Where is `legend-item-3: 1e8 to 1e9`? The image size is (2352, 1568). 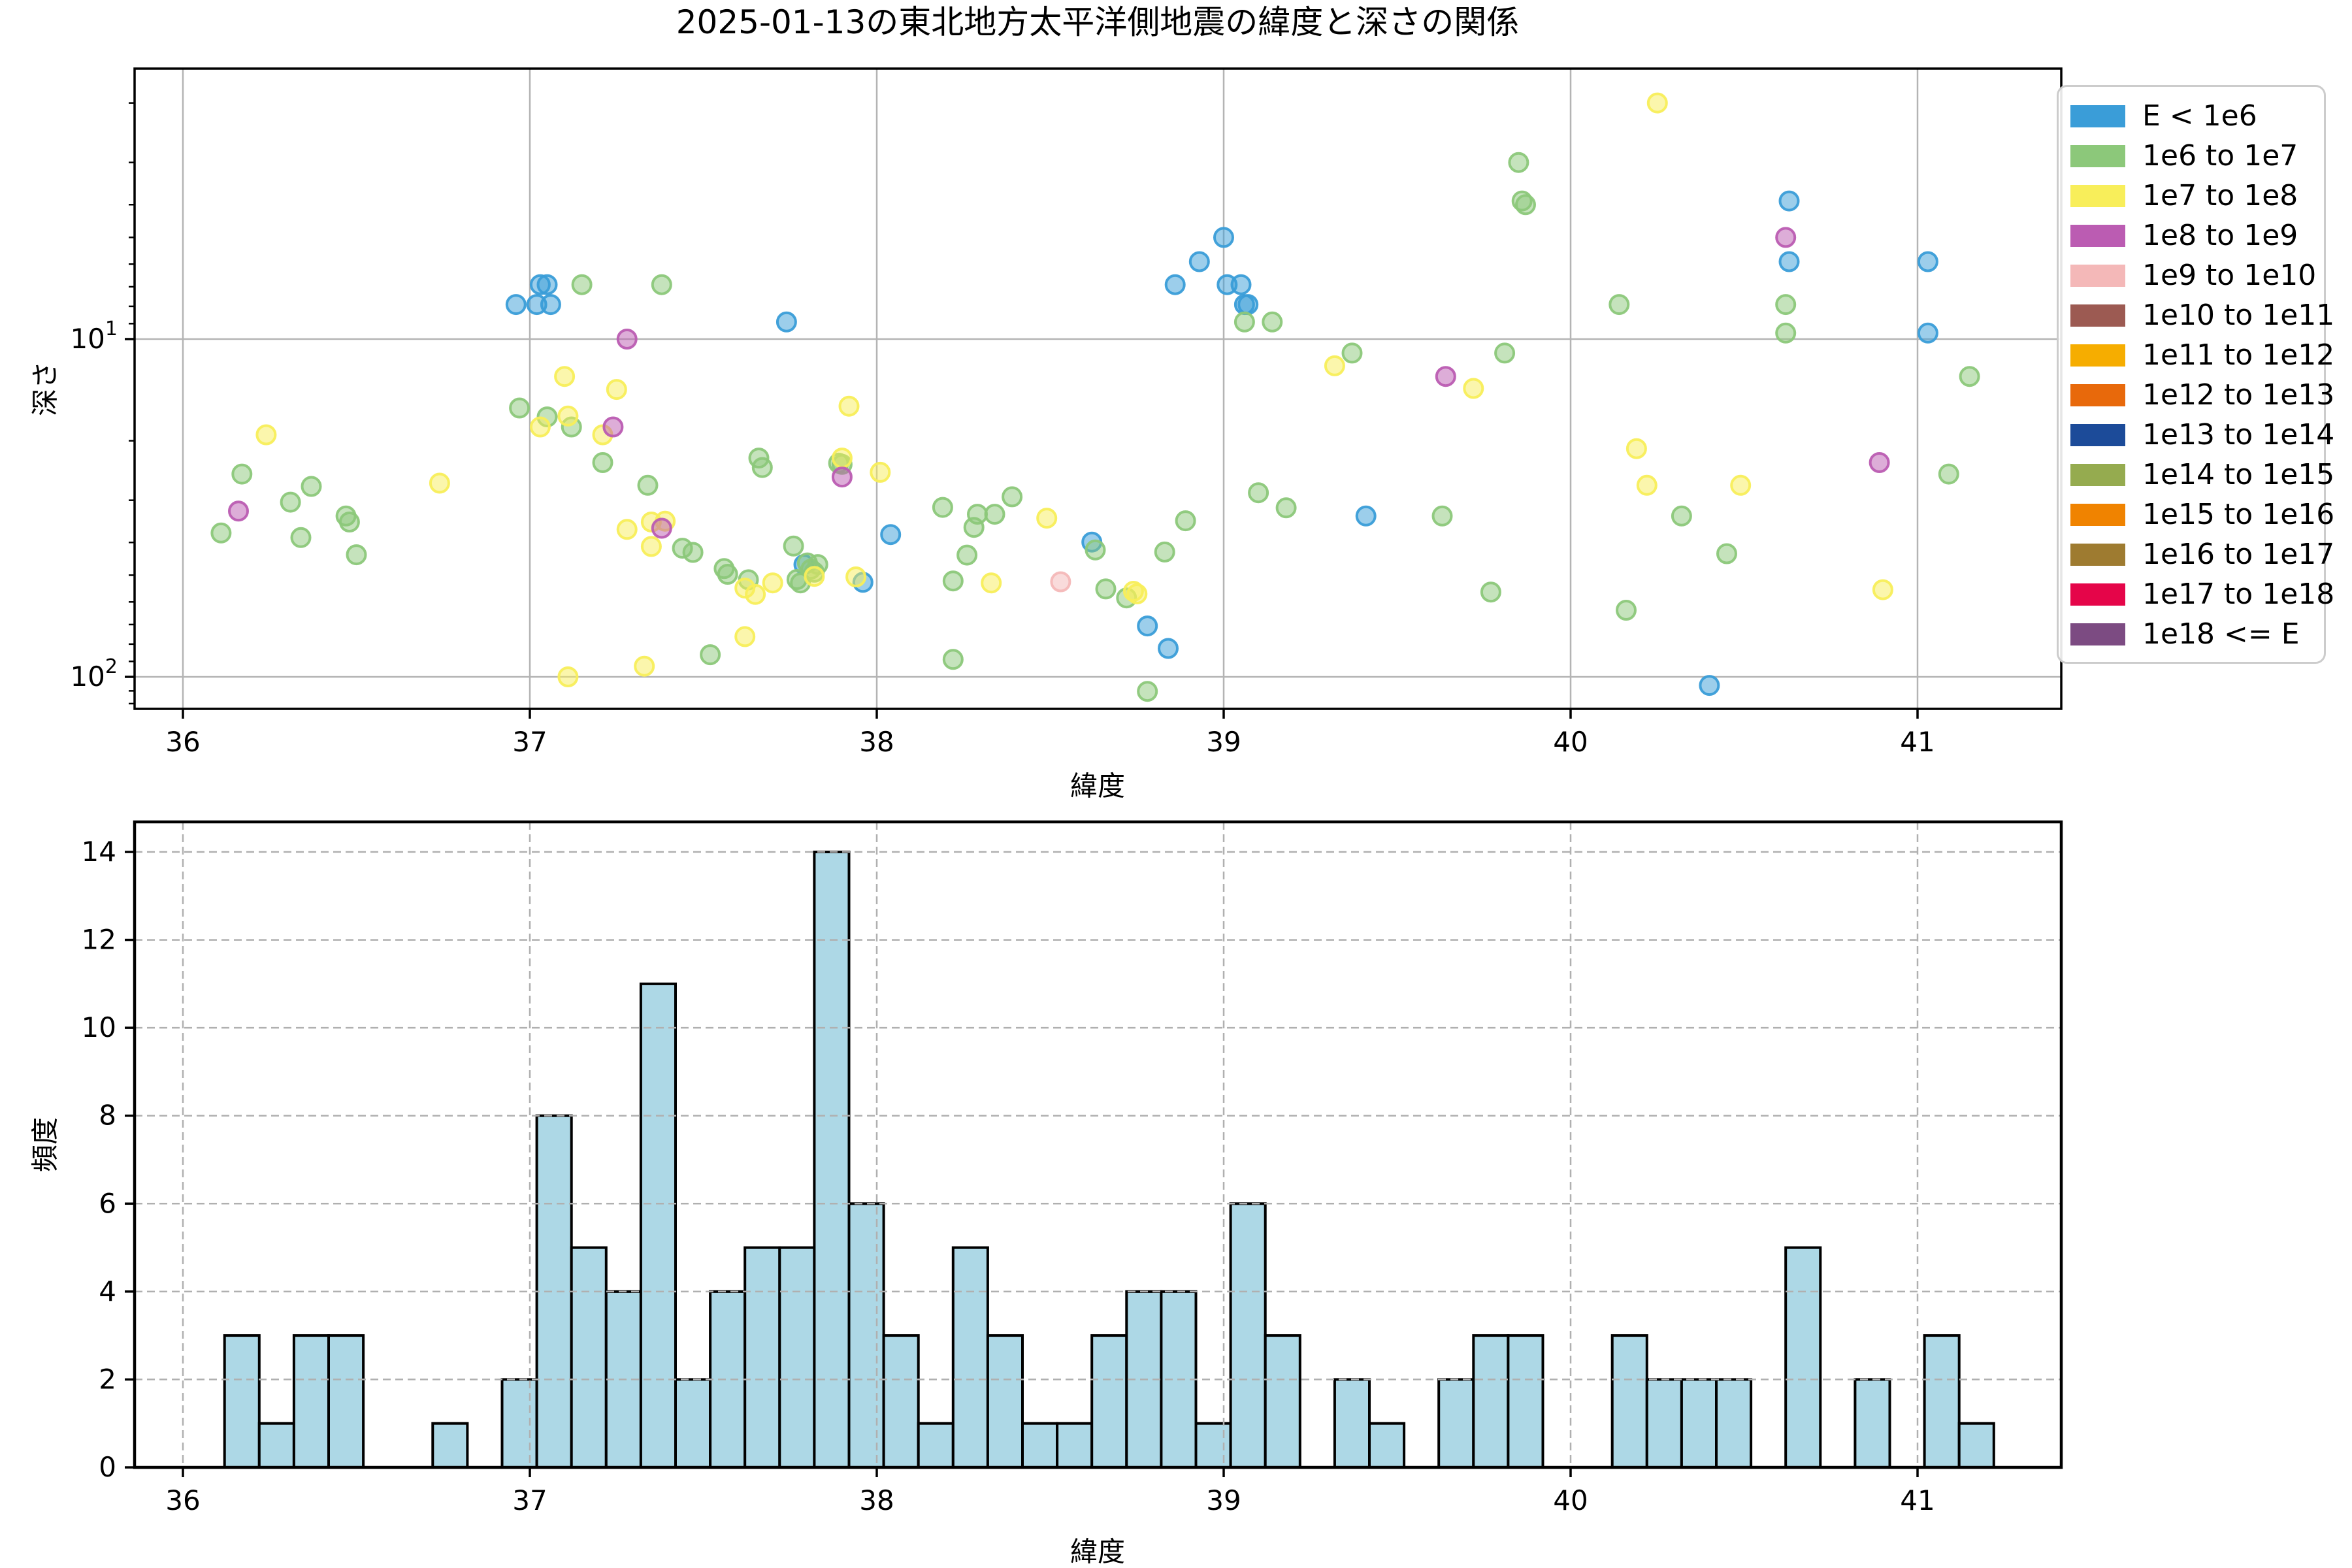
legend-item-3: 1e8 to 1e9 is located at coordinates (2191, 235).